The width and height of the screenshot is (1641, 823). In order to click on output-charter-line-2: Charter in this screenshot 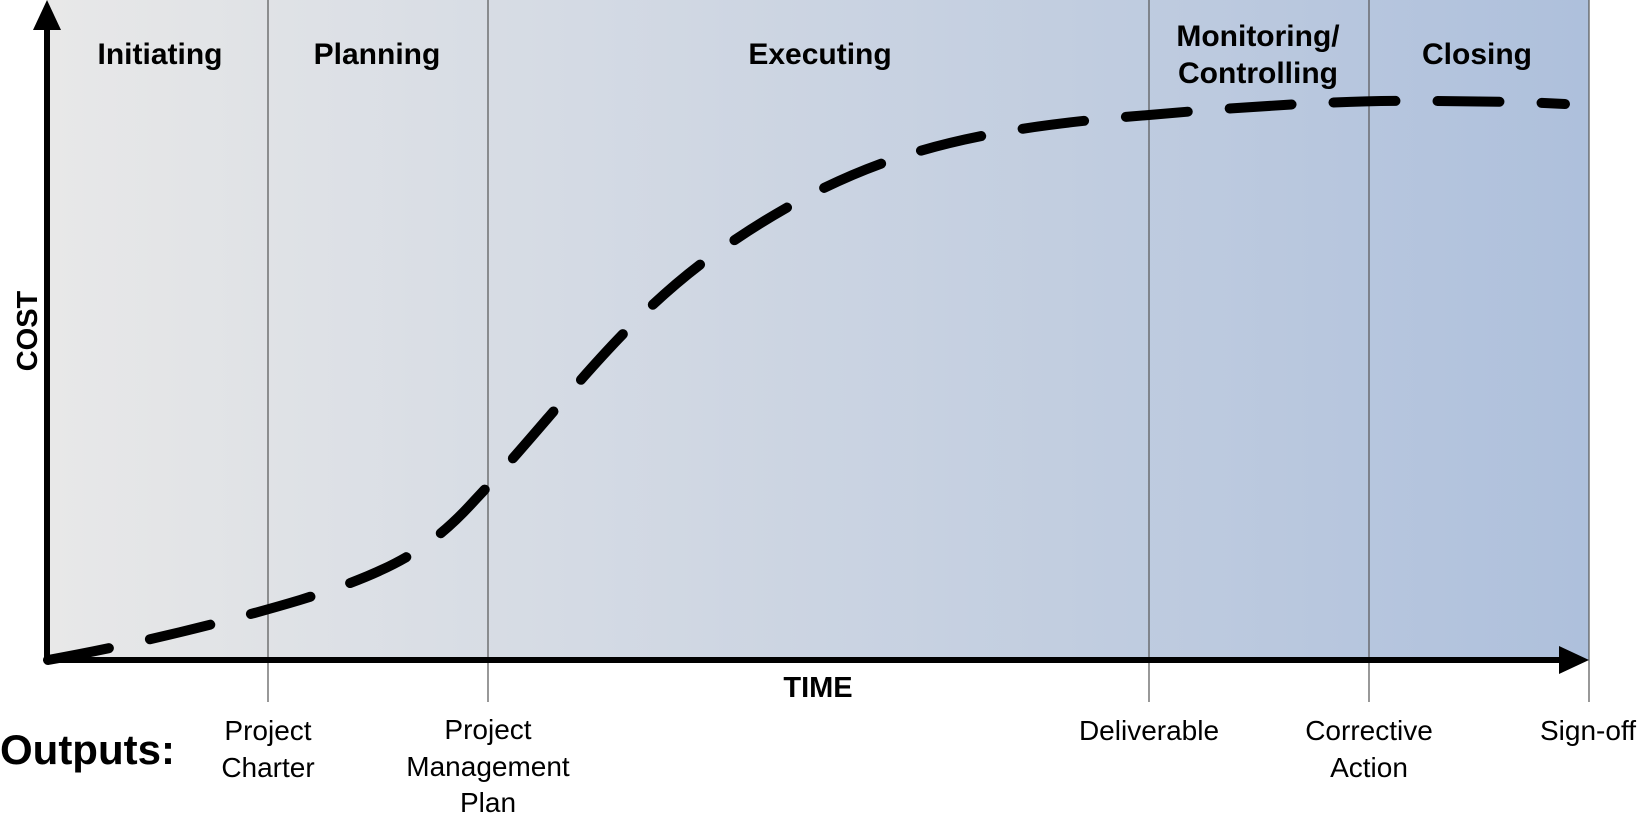, I will do `click(267, 767)`.